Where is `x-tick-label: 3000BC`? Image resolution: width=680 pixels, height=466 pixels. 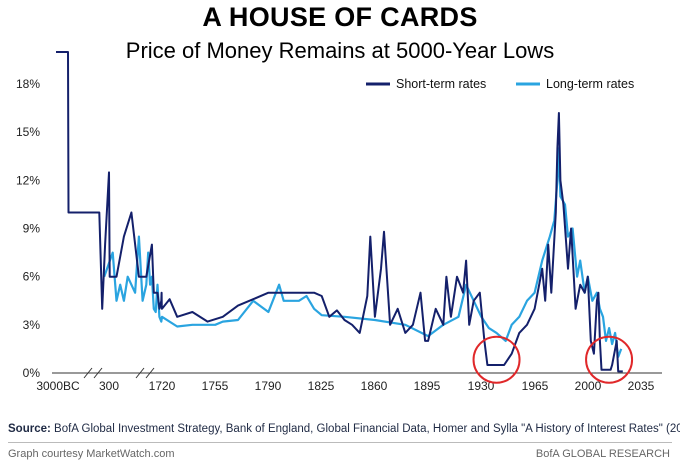
x-tick-label: 3000BC is located at coordinates (58, 386).